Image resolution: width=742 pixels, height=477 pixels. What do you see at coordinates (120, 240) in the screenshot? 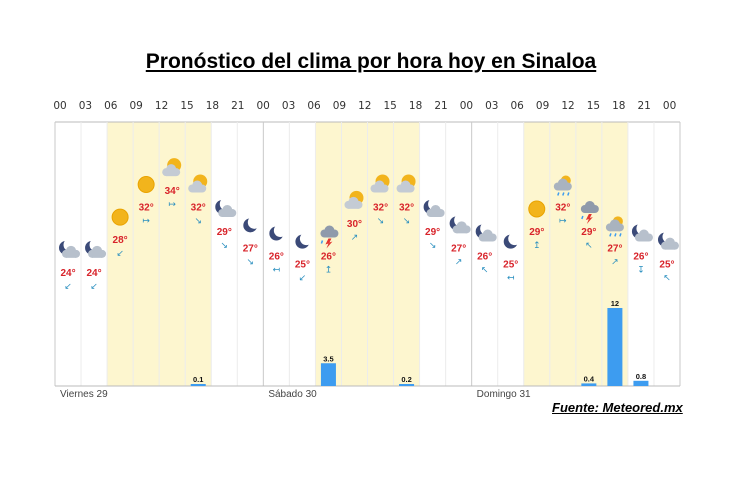
I see `temperature-label: 28°` at bounding box center [120, 240].